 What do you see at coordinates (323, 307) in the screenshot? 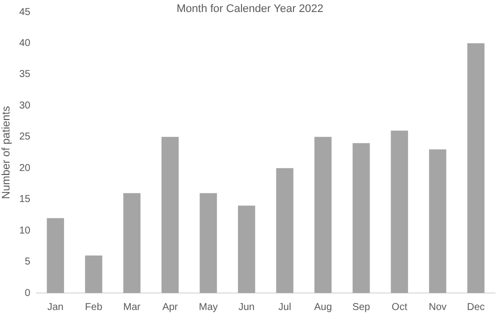
I see `x-tick-label: Aug` at bounding box center [323, 307].